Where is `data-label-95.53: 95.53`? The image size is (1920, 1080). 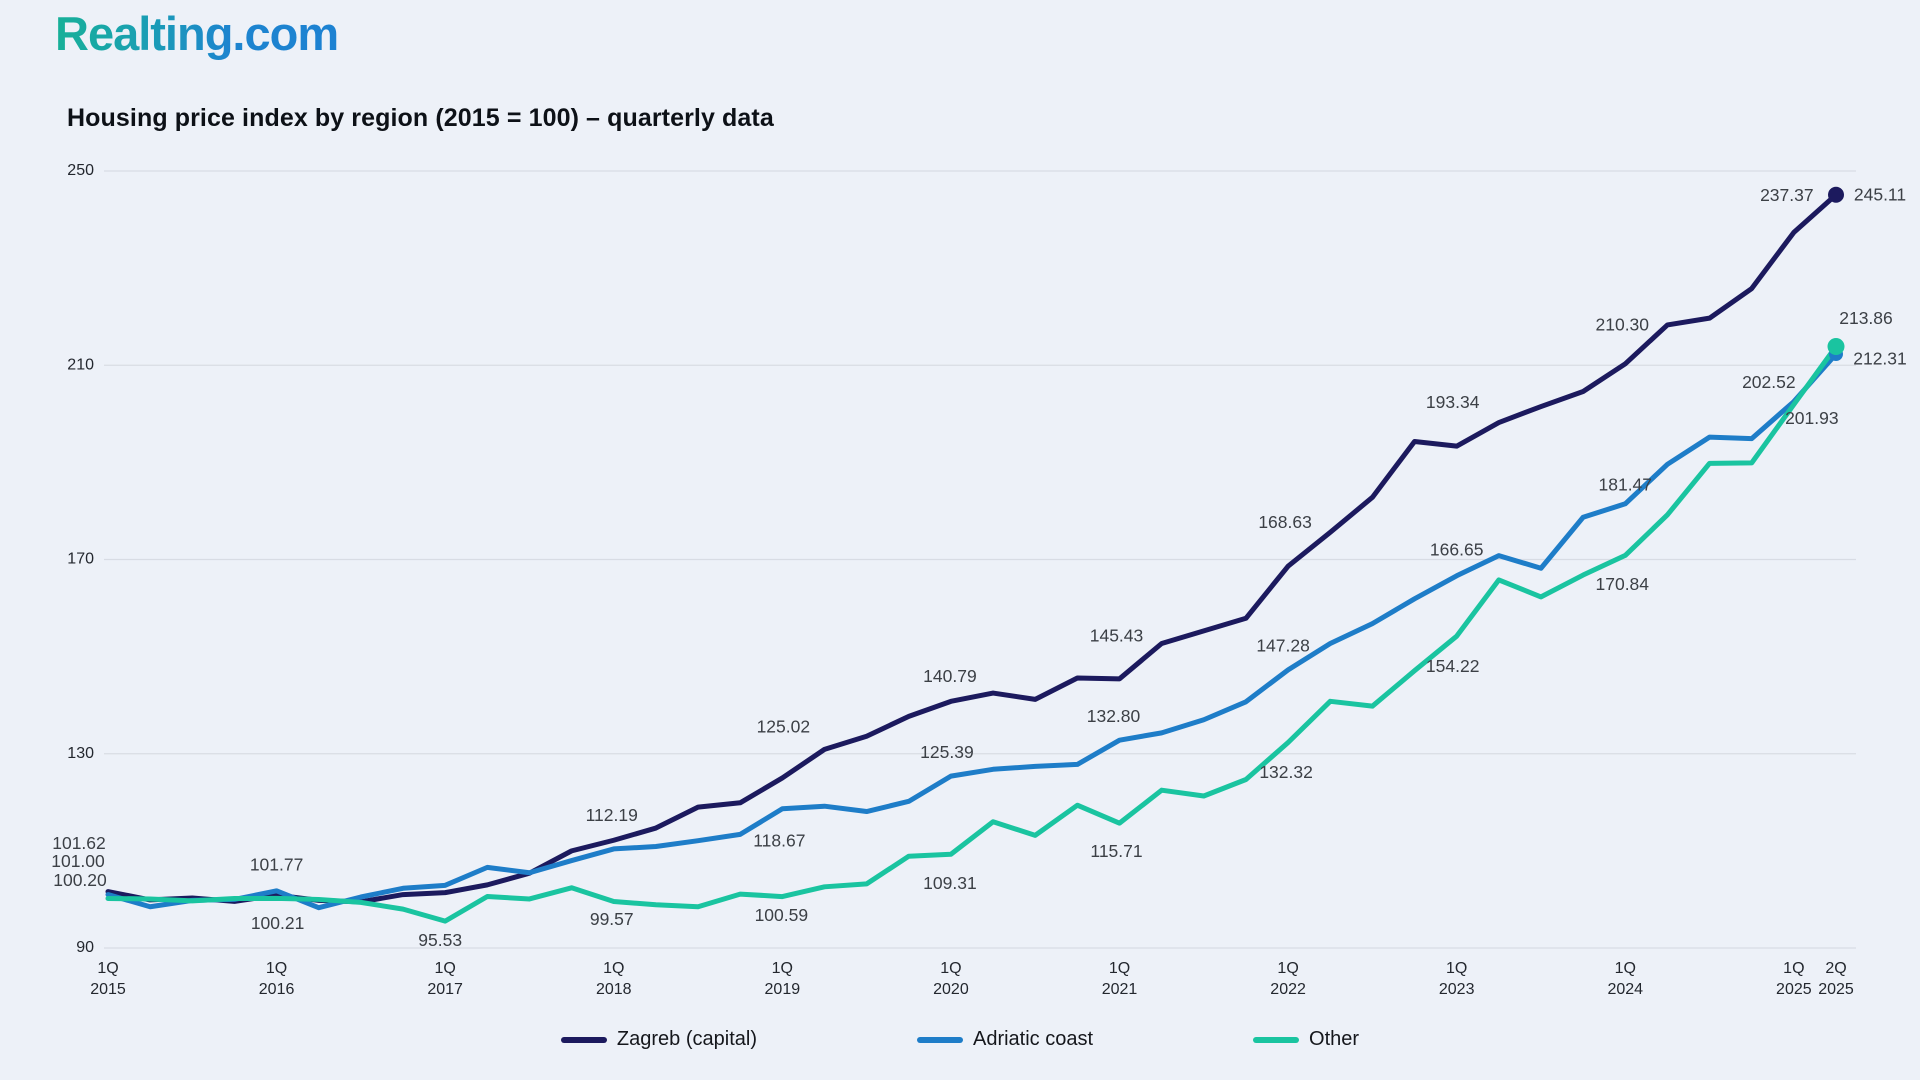 data-label-95.53: 95.53 is located at coordinates (440, 940).